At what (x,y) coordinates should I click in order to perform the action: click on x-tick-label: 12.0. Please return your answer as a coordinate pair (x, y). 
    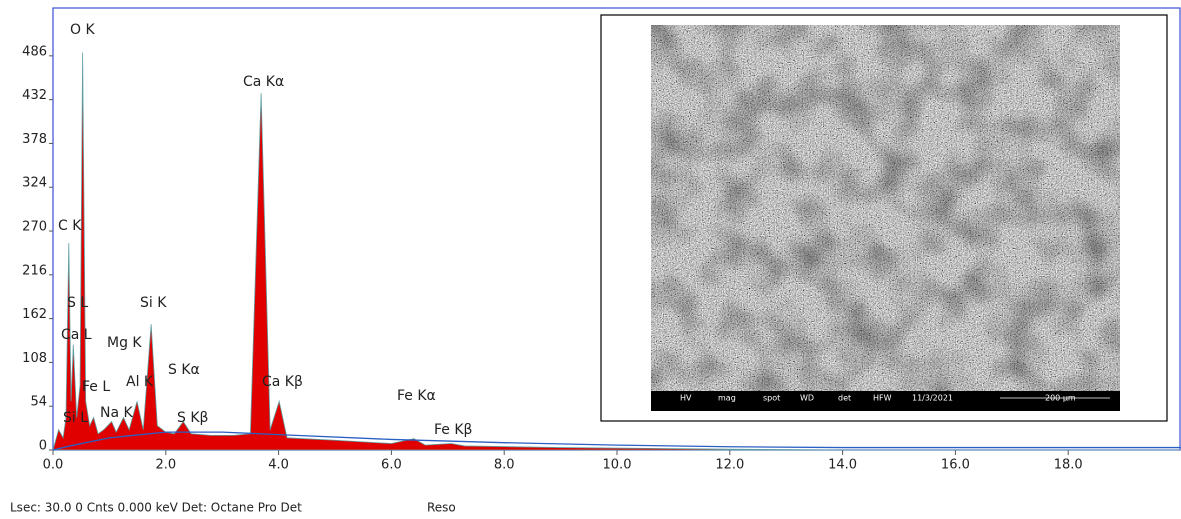
    Looking at the image, I should click on (729, 465).